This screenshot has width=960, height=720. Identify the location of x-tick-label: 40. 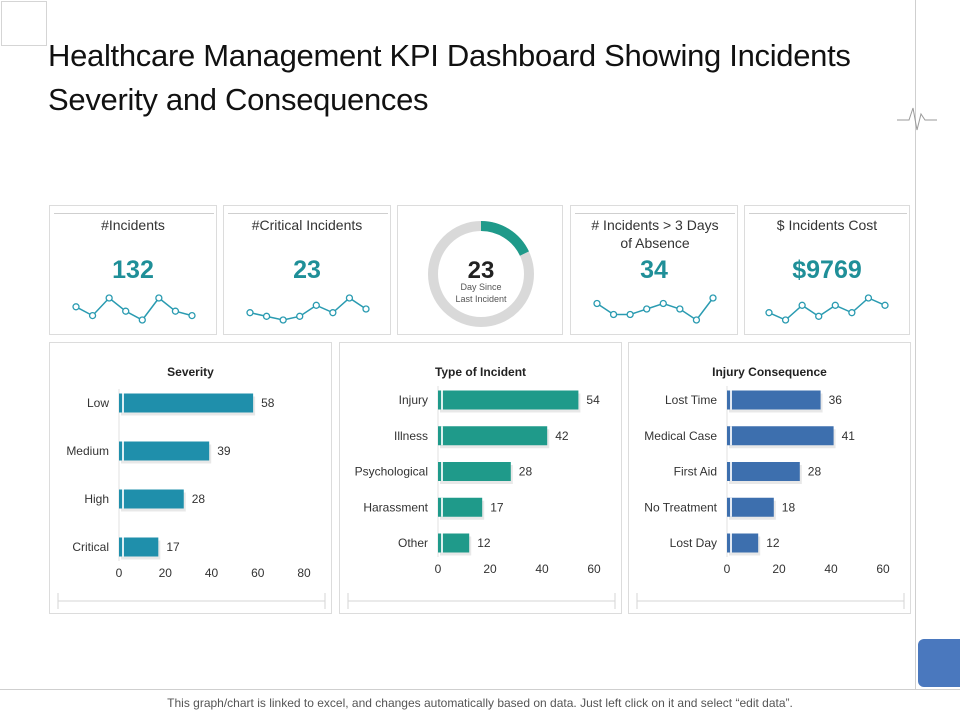
(542, 569).